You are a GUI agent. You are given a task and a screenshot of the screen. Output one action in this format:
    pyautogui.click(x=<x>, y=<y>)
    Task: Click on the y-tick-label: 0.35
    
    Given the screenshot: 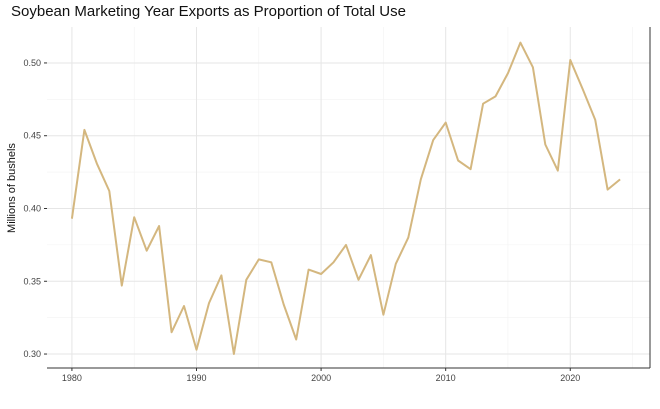 What is the action you would take?
    pyautogui.click(x=32, y=281)
    